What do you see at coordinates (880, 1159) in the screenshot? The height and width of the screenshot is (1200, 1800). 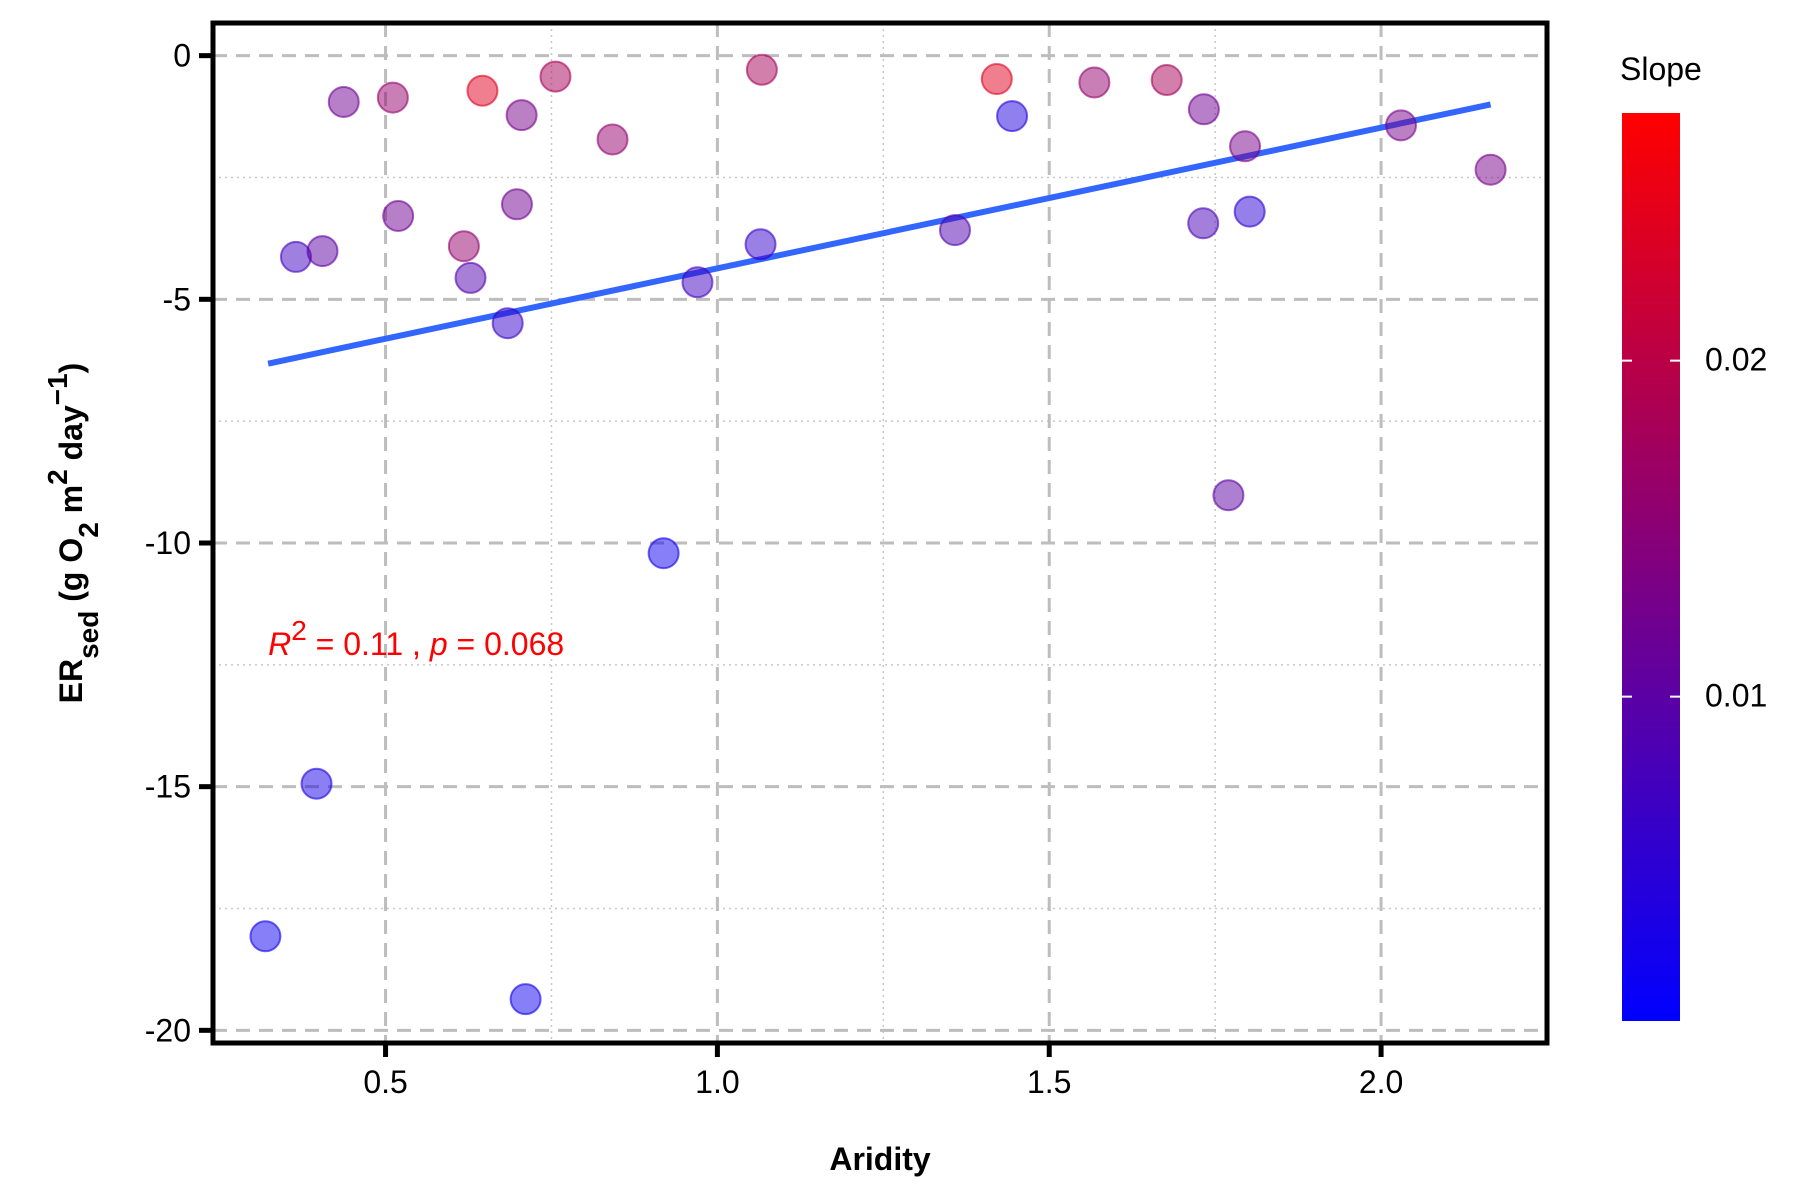 I see `x-axis-title: Aridity` at bounding box center [880, 1159].